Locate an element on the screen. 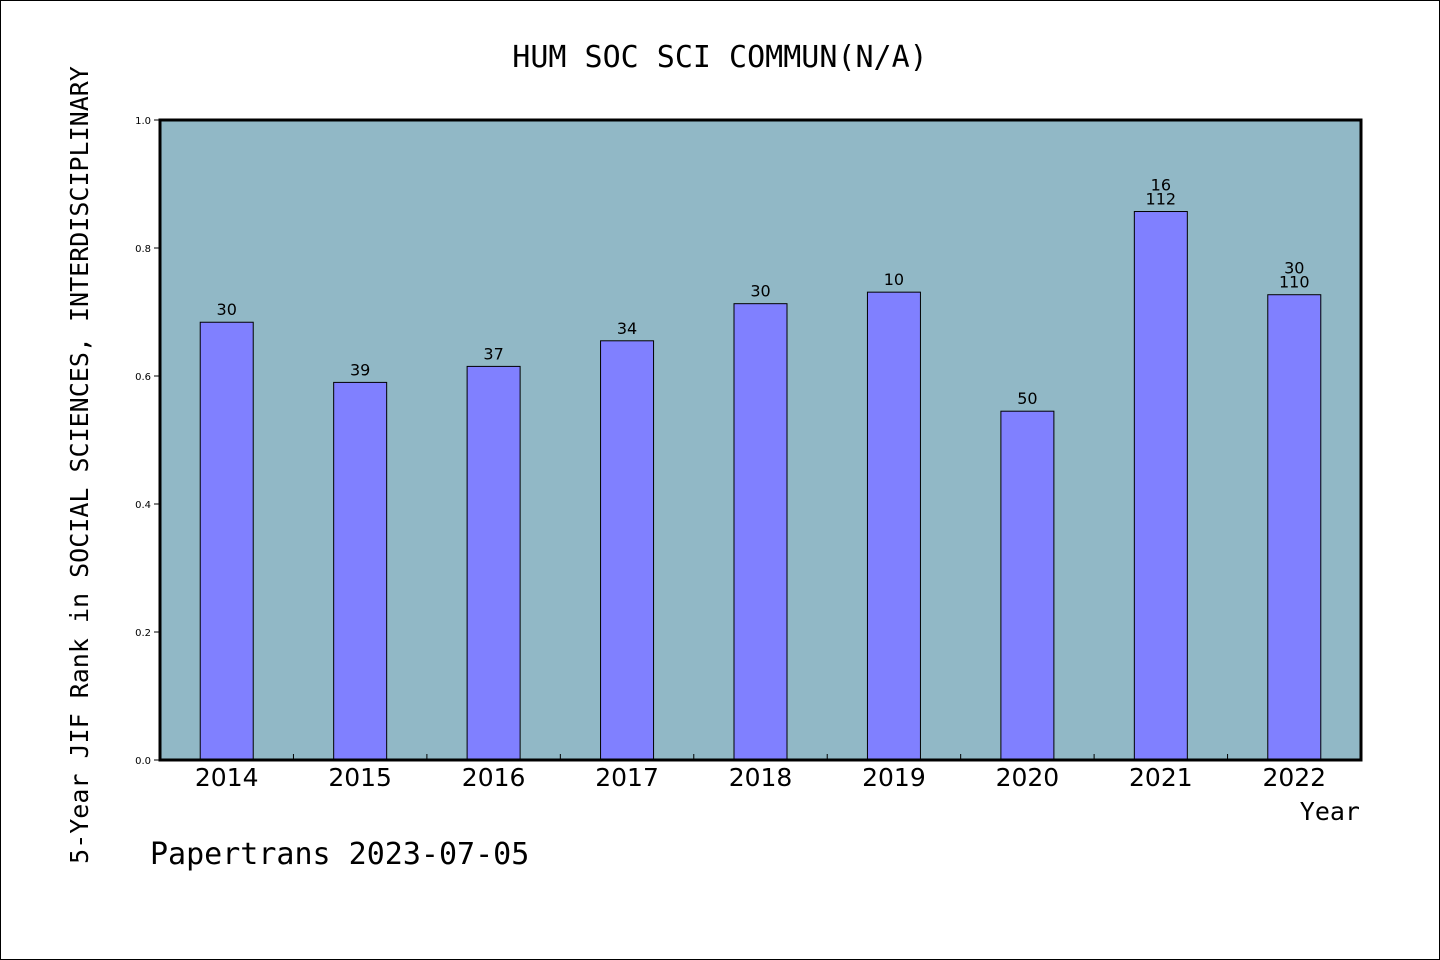  y-tick-label: 0.4 is located at coordinates (143, 505).